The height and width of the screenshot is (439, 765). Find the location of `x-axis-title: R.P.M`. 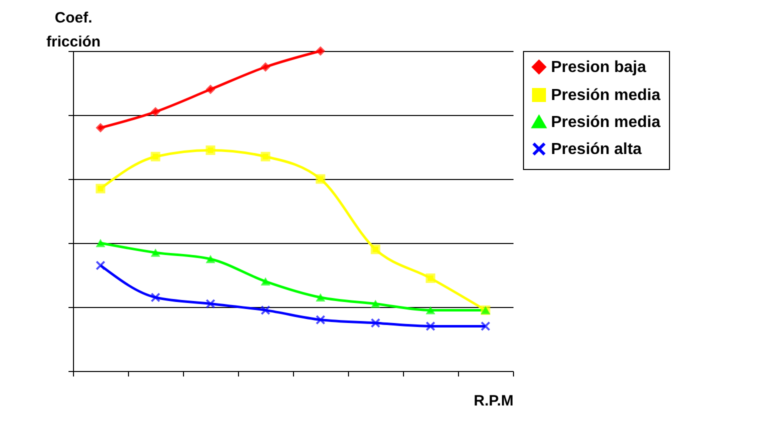

x-axis-title: R.P.M is located at coordinates (494, 401).